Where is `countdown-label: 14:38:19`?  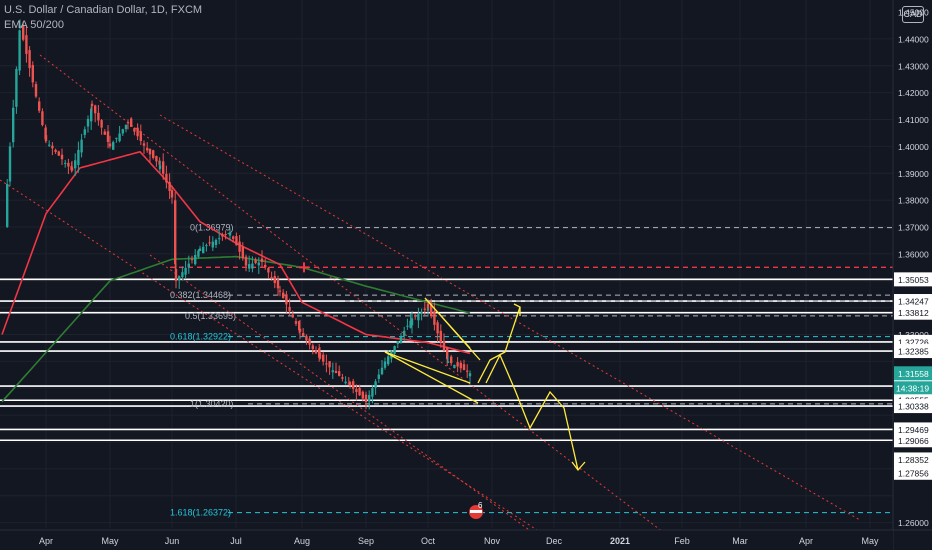 countdown-label: 14:38:19 is located at coordinates (912, 388).